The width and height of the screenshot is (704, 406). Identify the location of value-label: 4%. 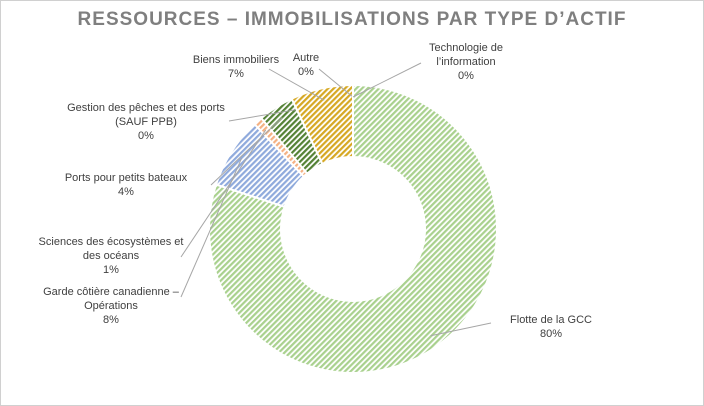
(126, 192).